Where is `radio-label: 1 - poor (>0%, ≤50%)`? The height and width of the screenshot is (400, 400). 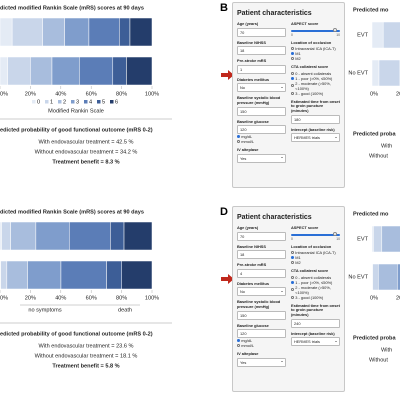
radio-label: 1 - poor (>0%, ≤50%) is located at coordinates (314, 78).